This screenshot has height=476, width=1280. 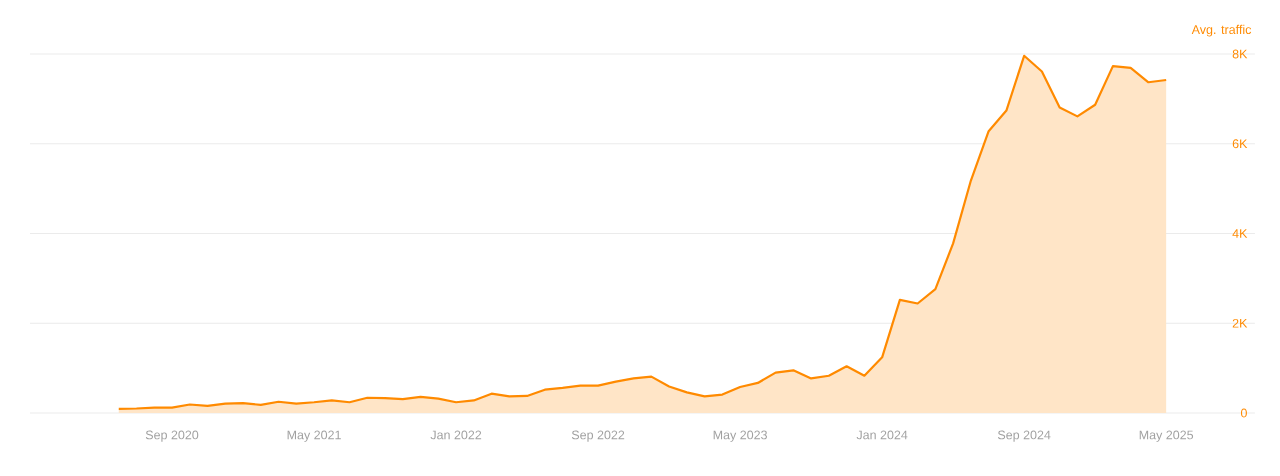 What do you see at coordinates (598, 436) in the screenshot?
I see `x-tick-label: Sep 2022` at bounding box center [598, 436].